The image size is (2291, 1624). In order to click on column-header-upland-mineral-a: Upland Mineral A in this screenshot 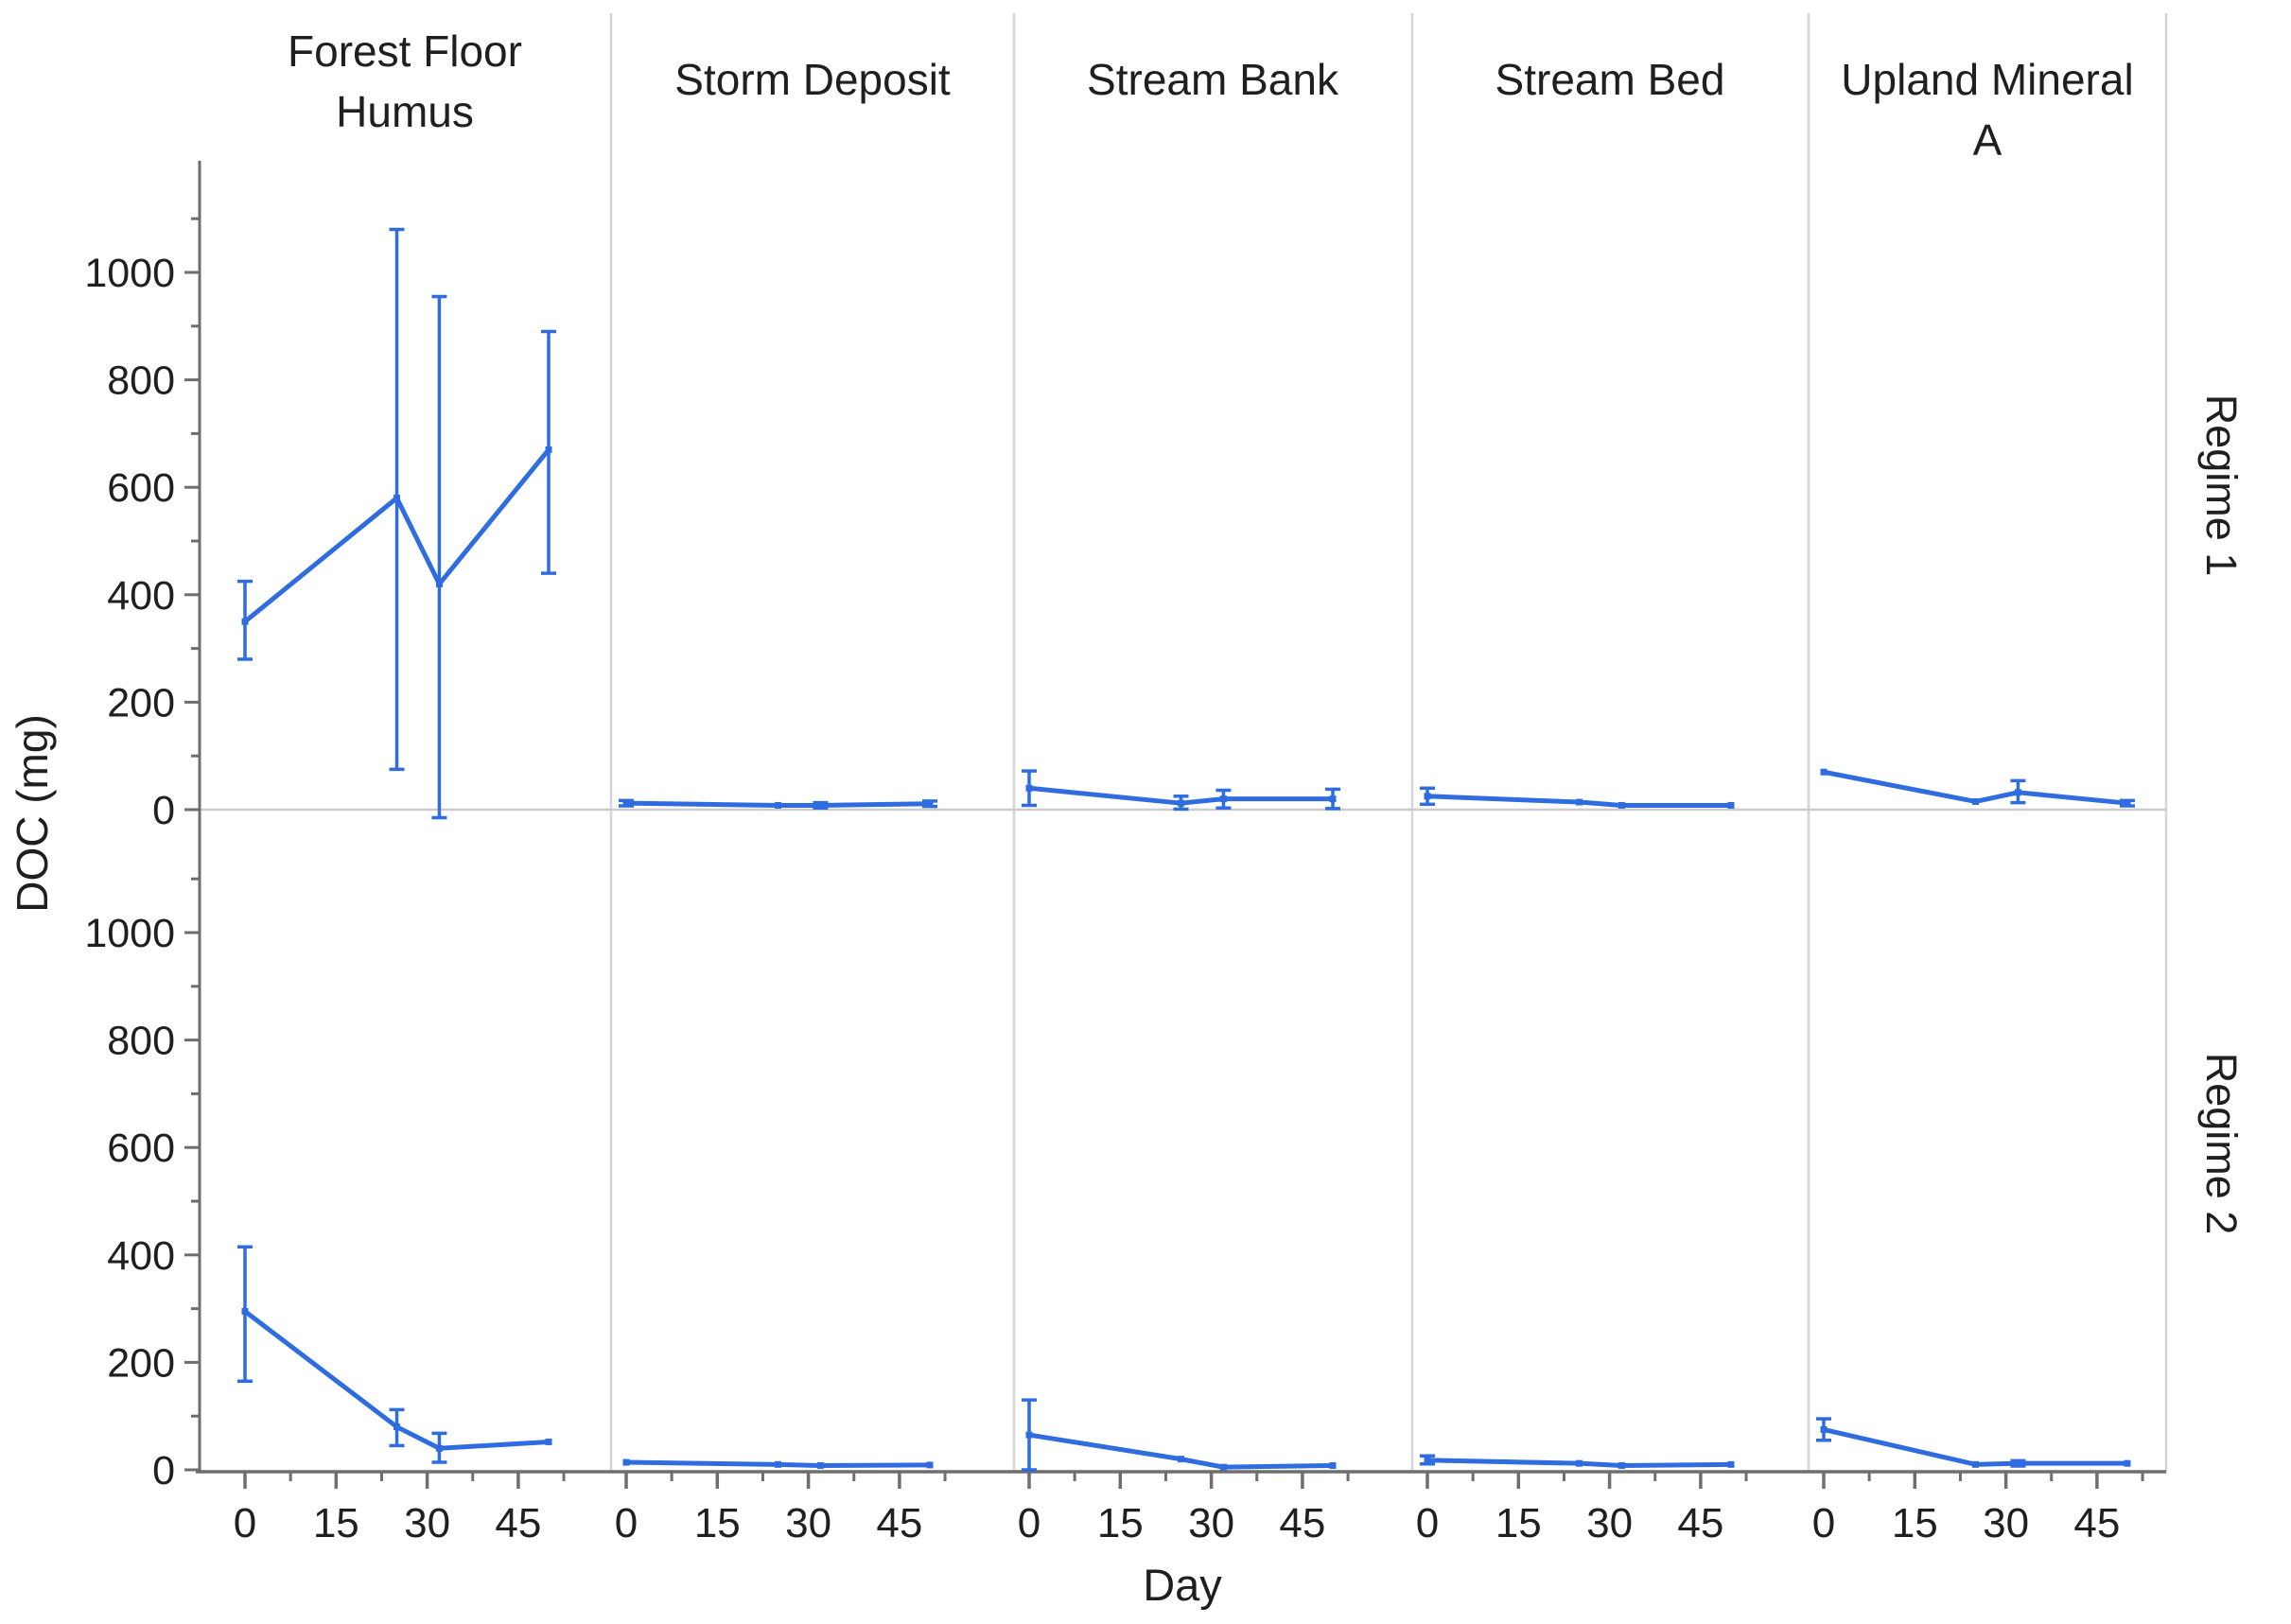, I will do `click(1987, 110)`.